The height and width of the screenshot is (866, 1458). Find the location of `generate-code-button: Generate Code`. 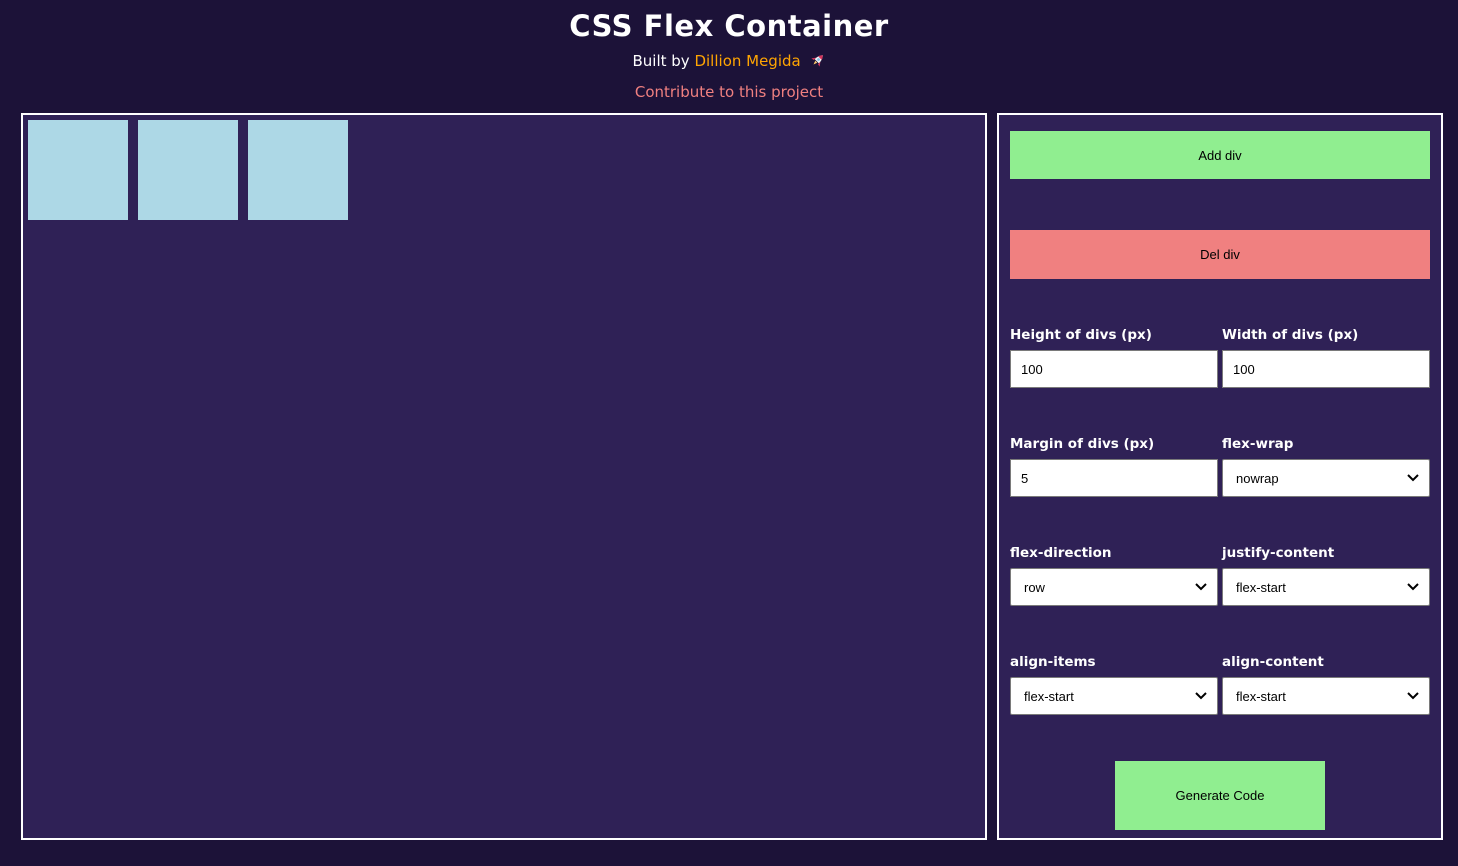

generate-code-button: Generate Code is located at coordinates (1220, 795).